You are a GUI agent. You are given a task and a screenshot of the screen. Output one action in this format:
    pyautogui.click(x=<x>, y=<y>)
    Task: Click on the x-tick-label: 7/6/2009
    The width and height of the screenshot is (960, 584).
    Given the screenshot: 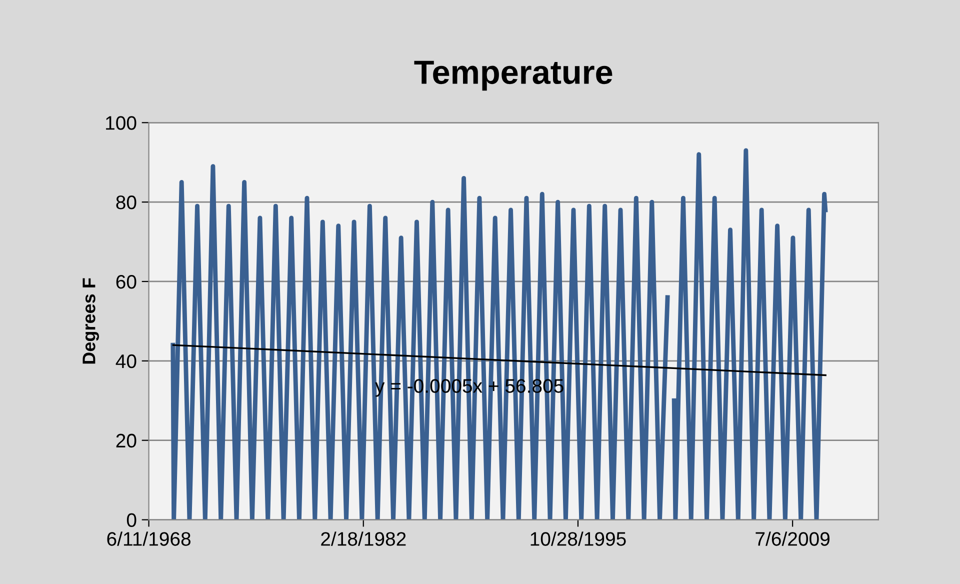 What is the action you would take?
    pyautogui.click(x=793, y=539)
    